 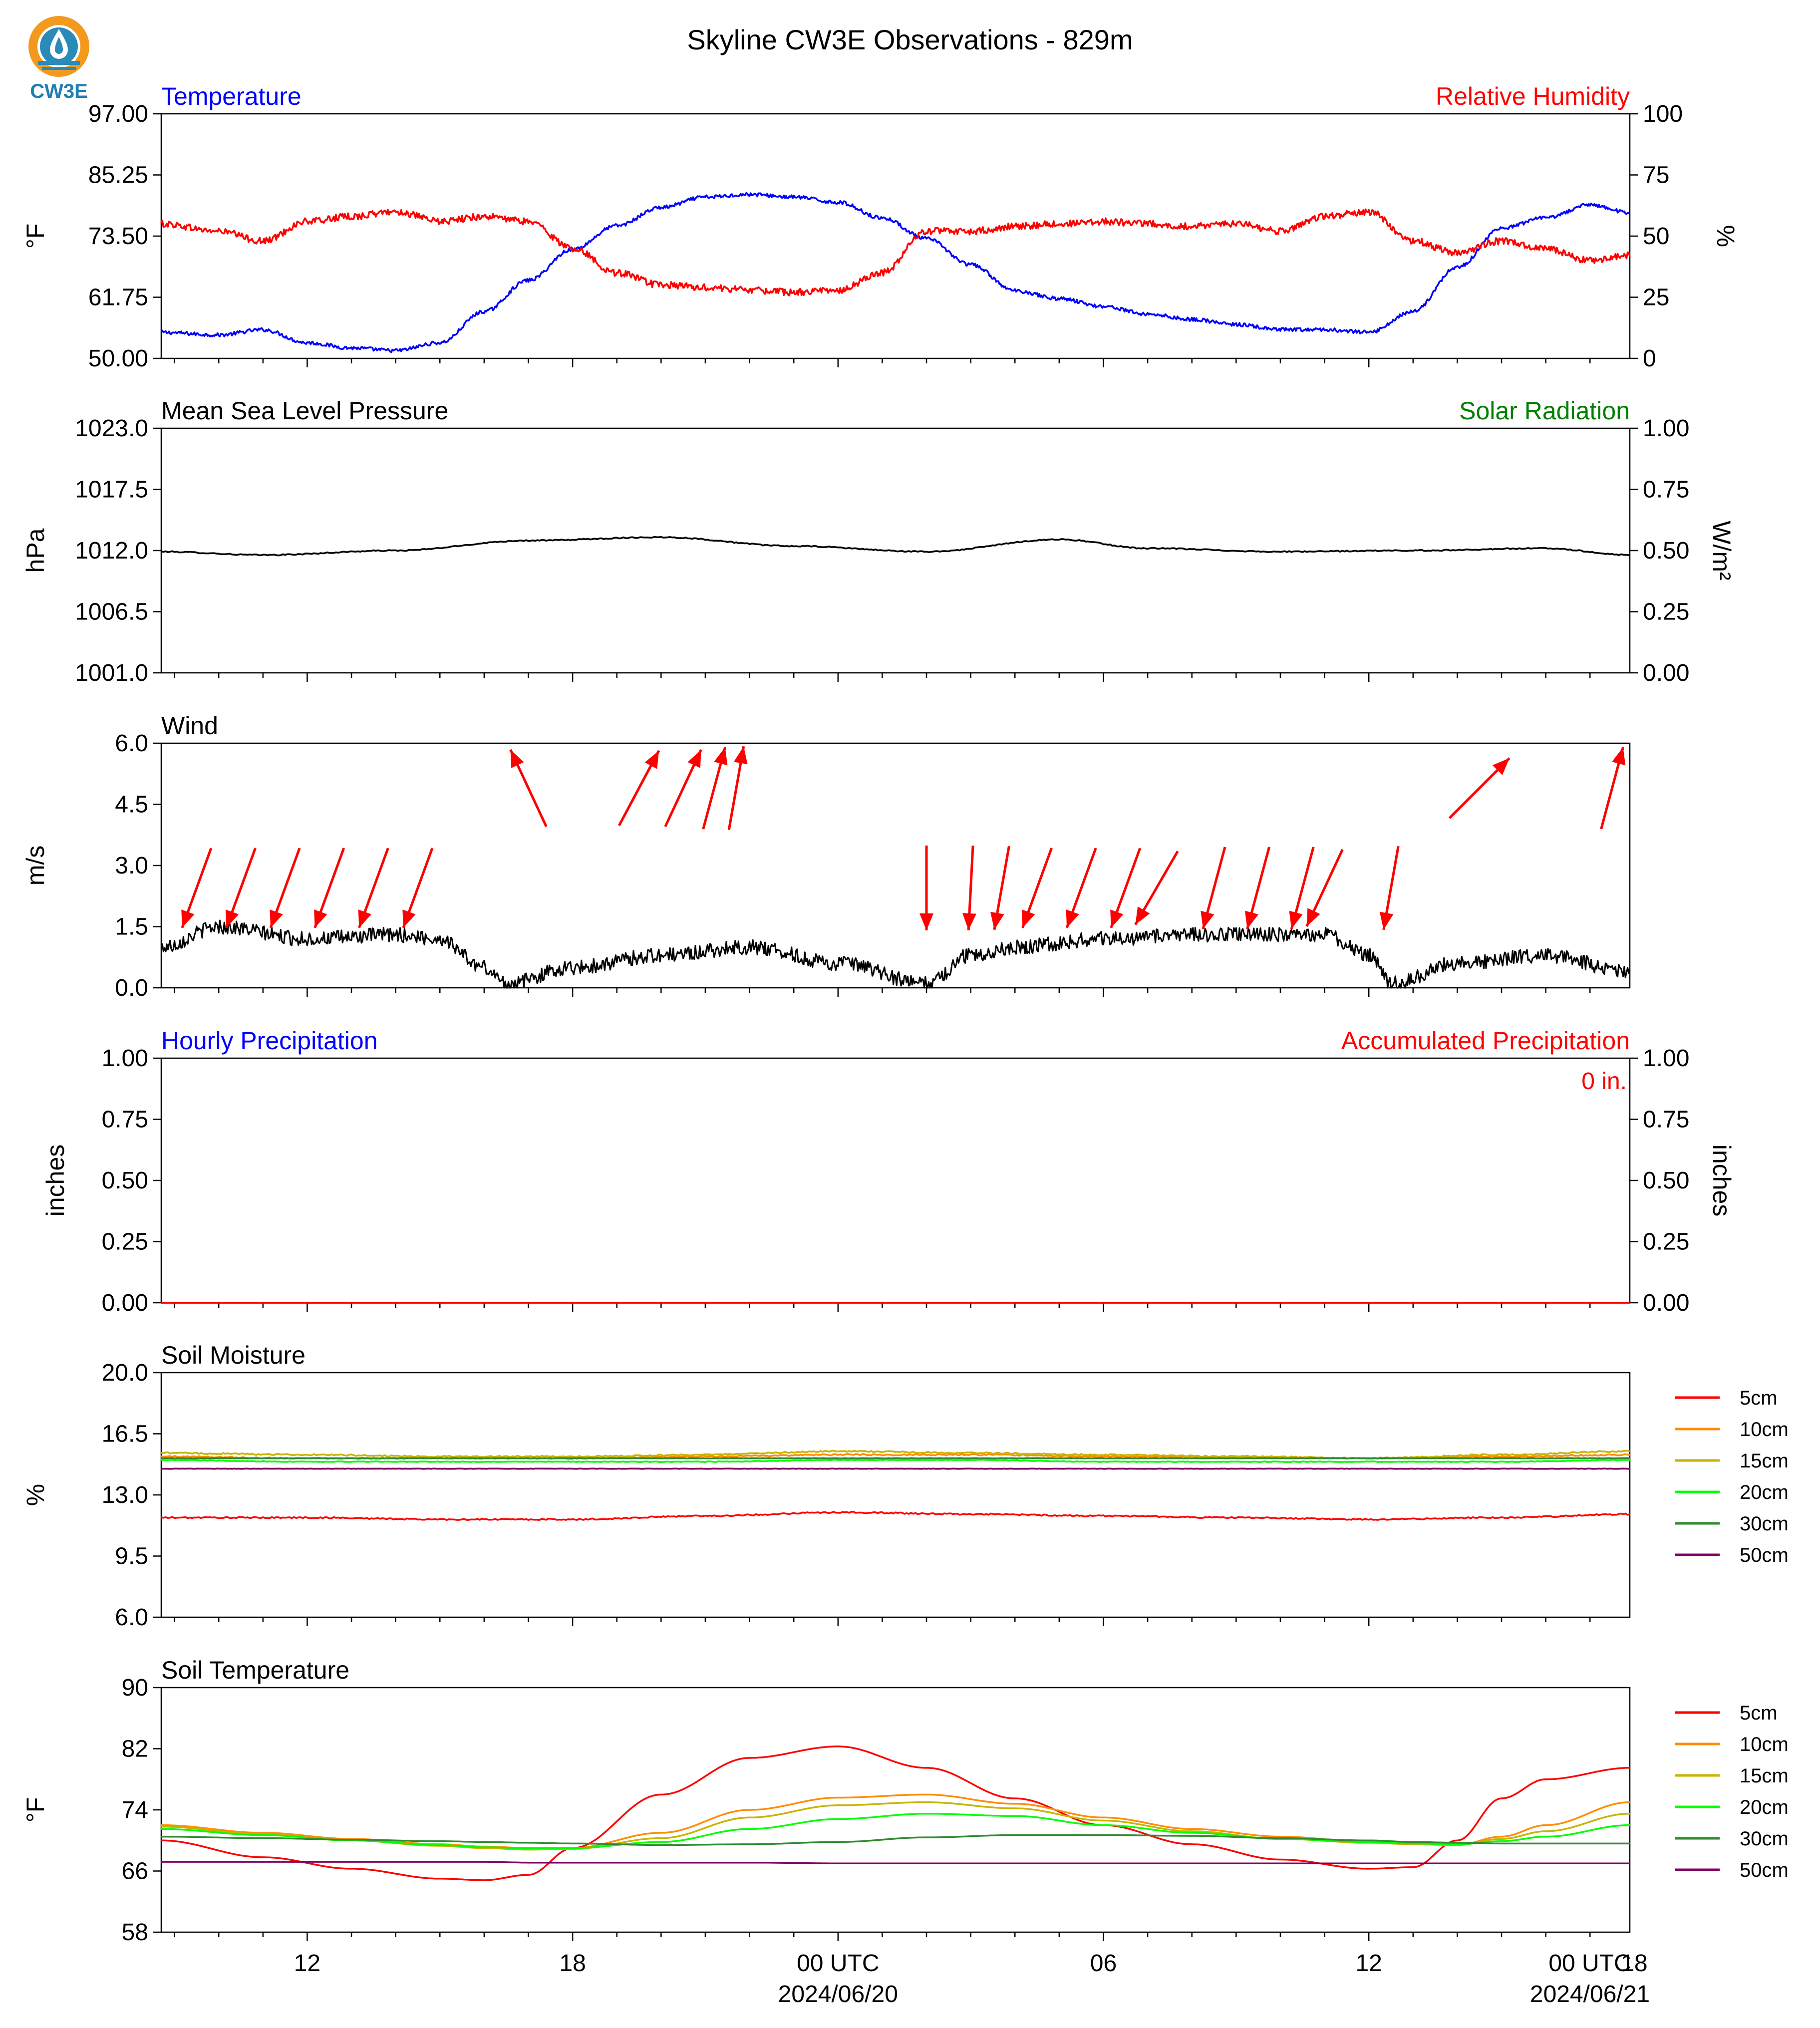 What do you see at coordinates (895, 1862) in the screenshot?
I see `series-line-50cm` at bounding box center [895, 1862].